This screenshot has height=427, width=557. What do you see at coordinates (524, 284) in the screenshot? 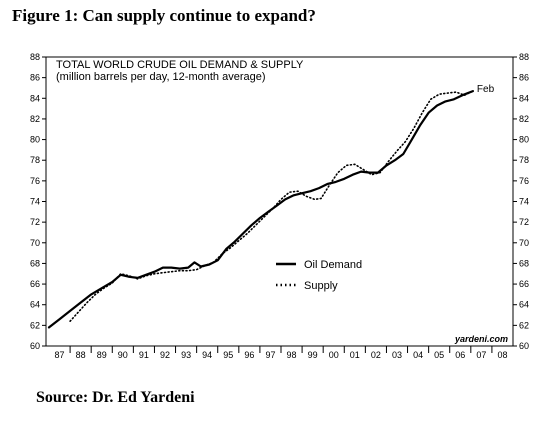
I see `y-tick-label-right: 66` at bounding box center [524, 284].